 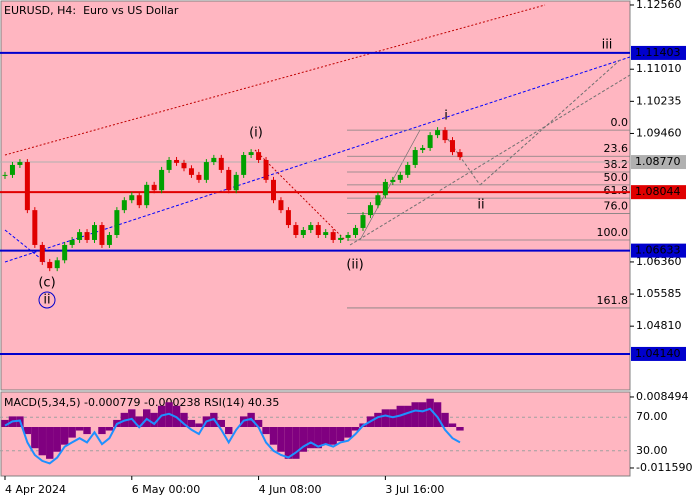 I want to click on price-level-label: 1.04140, so click(x=658, y=353).